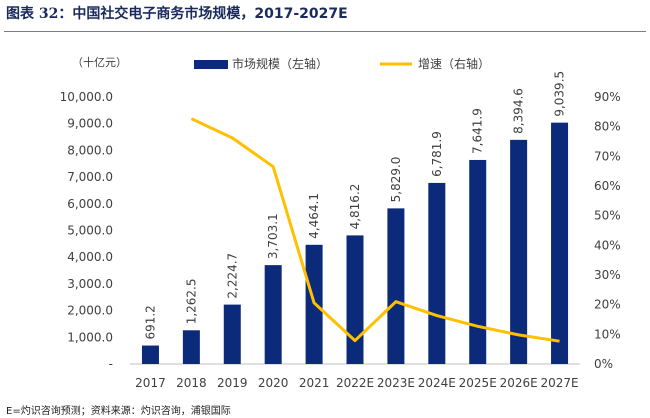 The height and width of the screenshot is (418, 650). What do you see at coordinates (39, 14) in the screenshot?
I see `figure-label: 图表 32：` at bounding box center [39, 14].